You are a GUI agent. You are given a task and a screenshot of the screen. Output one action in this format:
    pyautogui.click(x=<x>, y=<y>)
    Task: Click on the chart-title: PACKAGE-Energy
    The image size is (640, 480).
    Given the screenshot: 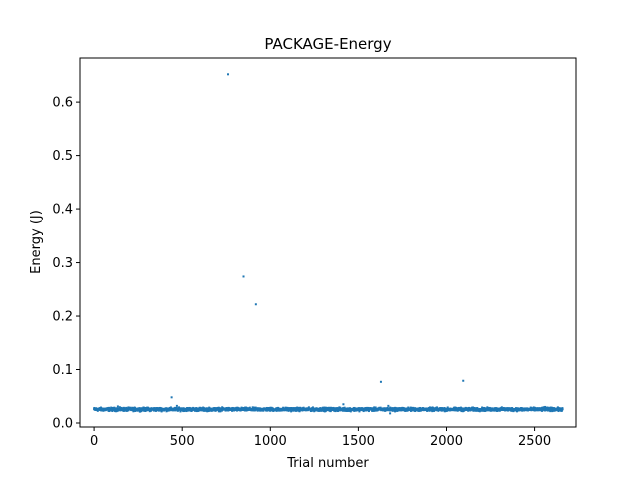 What is the action you would take?
    pyautogui.click(x=327, y=44)
    